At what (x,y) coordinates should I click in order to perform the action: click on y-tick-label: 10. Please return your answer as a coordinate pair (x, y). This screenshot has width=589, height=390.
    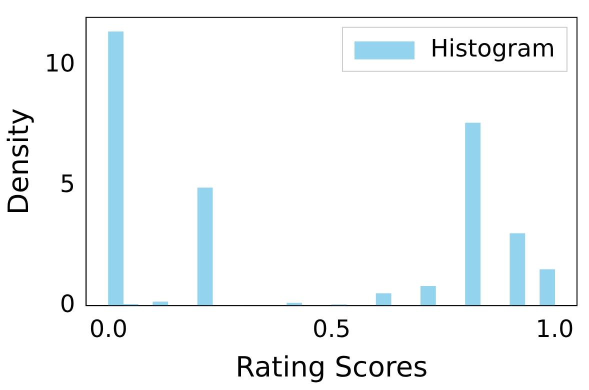
    Looking at the image, I should click on (60, 64).